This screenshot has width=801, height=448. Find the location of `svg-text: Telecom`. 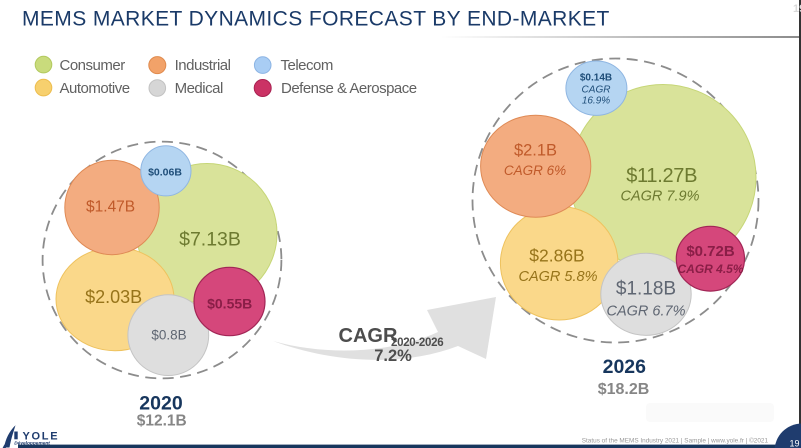

svg-text: Telecom is located at coordinates (307, 65).